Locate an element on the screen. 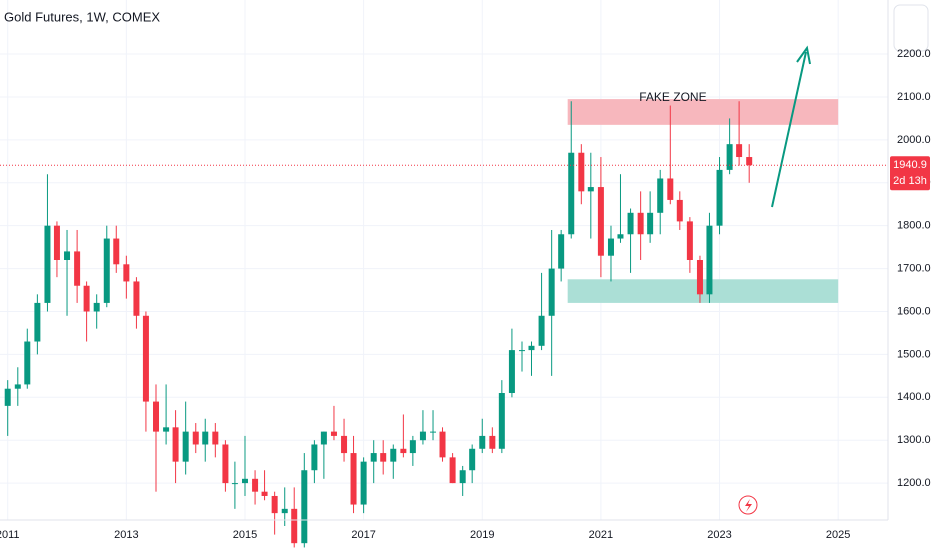  last-price-tag is located at coordinates (910, 173).